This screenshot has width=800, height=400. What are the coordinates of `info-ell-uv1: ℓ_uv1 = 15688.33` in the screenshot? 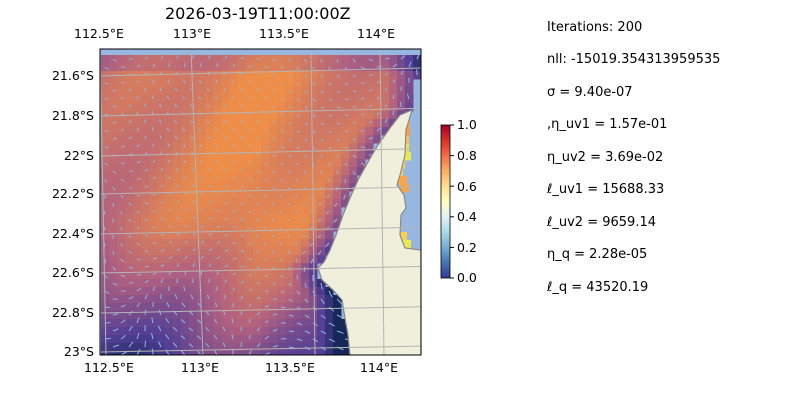 It's located at (606, 189).